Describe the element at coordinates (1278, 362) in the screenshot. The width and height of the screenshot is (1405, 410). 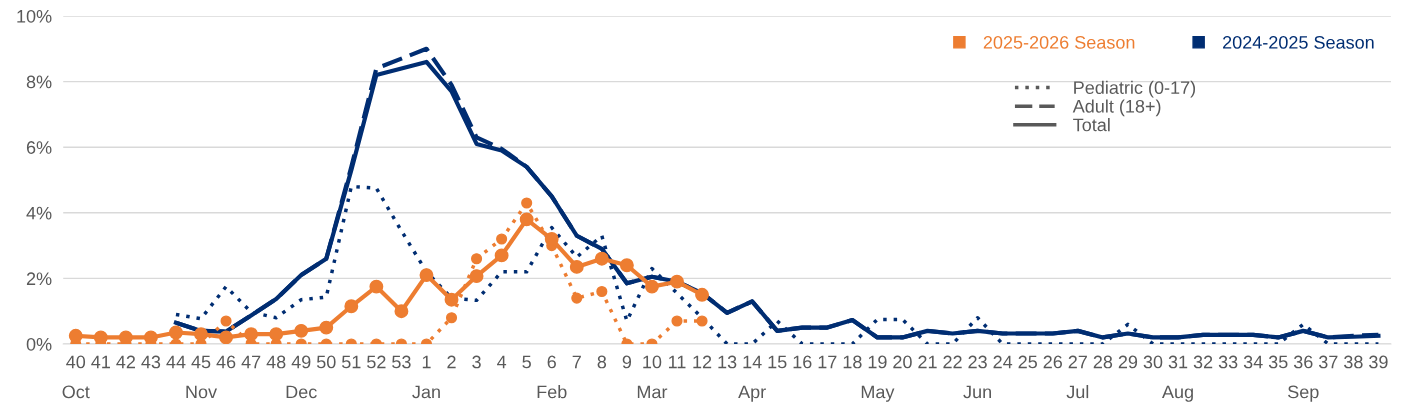
I see `x-tick-label: 35` at that location.